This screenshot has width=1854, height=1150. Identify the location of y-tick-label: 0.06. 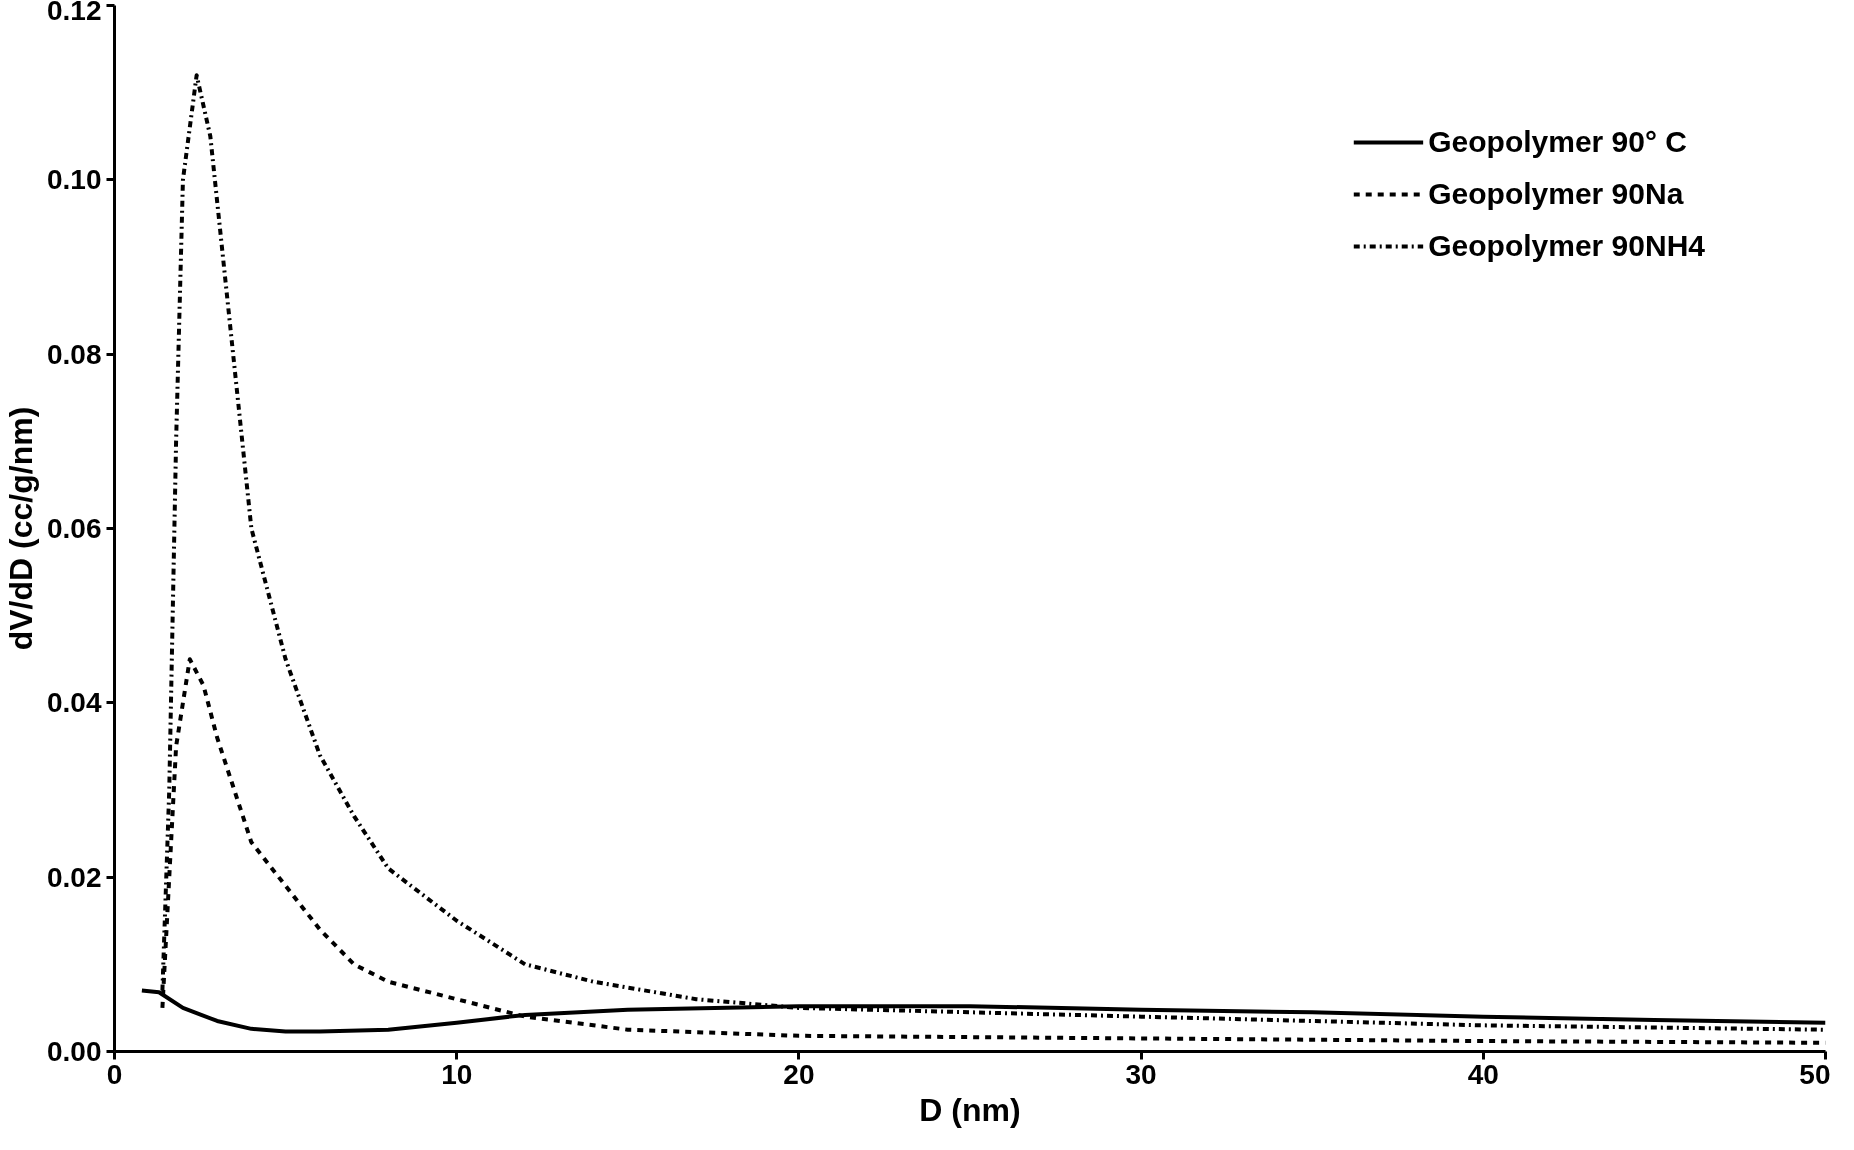
(74, 528).